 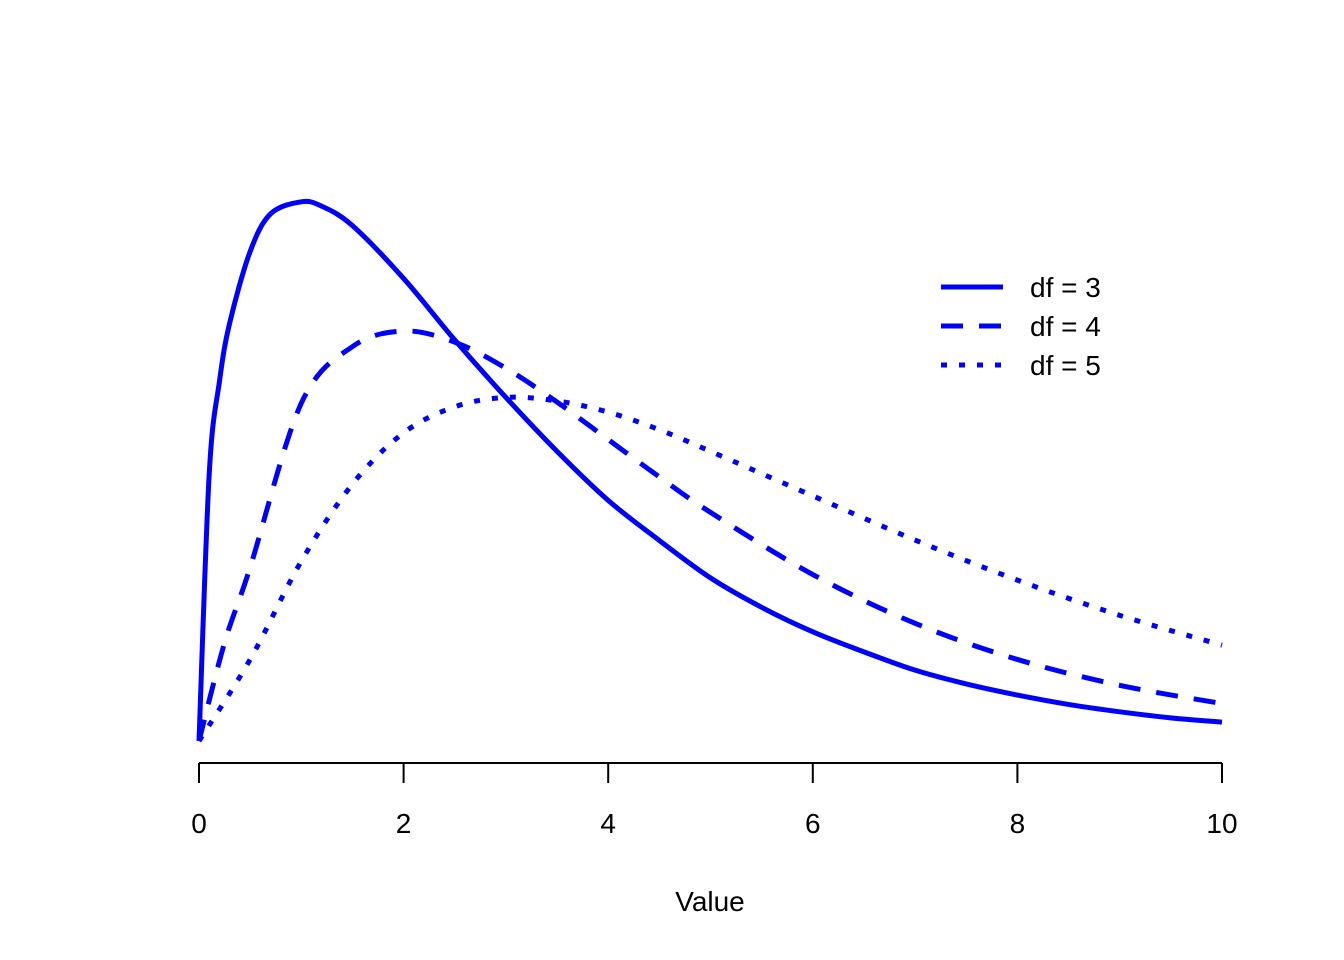 I want to click on x-tick-label: 8, so click(x=1018, y=823).